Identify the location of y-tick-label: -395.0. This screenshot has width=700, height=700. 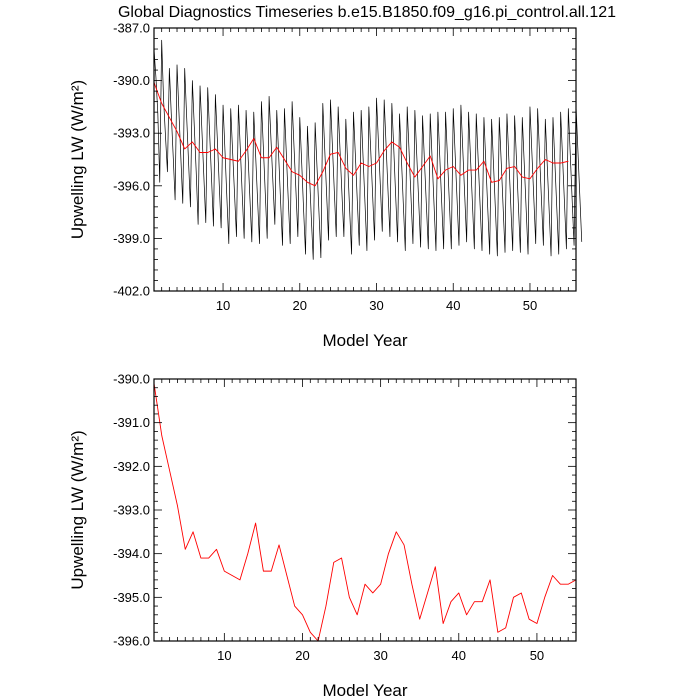
(131, 597).